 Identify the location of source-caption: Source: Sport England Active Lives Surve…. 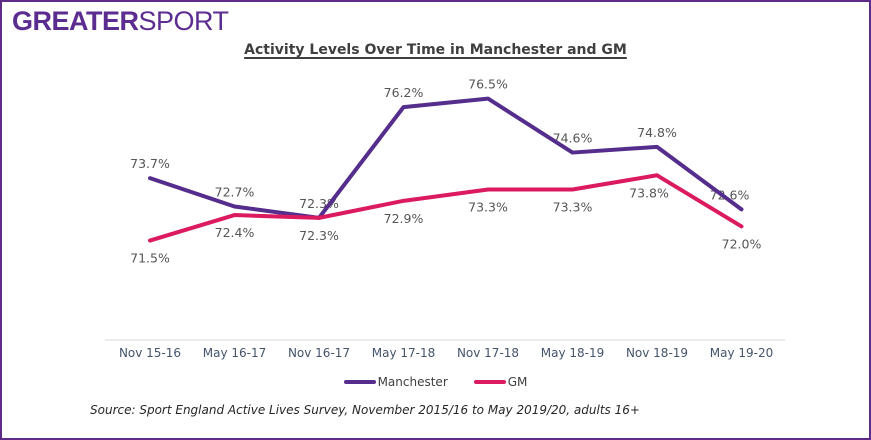
(365, 410).